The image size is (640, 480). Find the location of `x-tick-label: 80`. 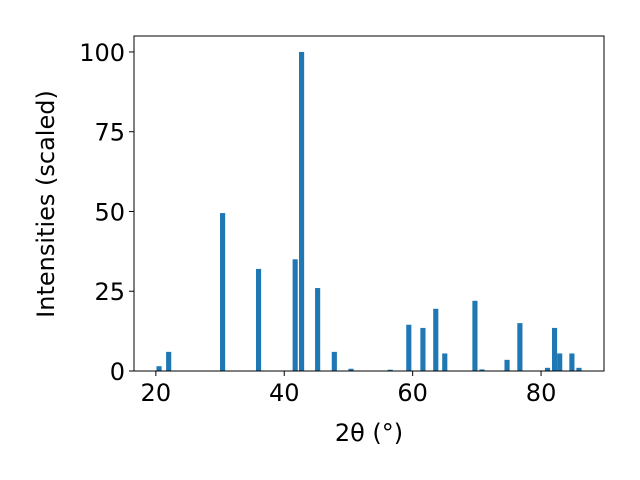

x-tick-label: 80 is located at coordinates (541, 393).